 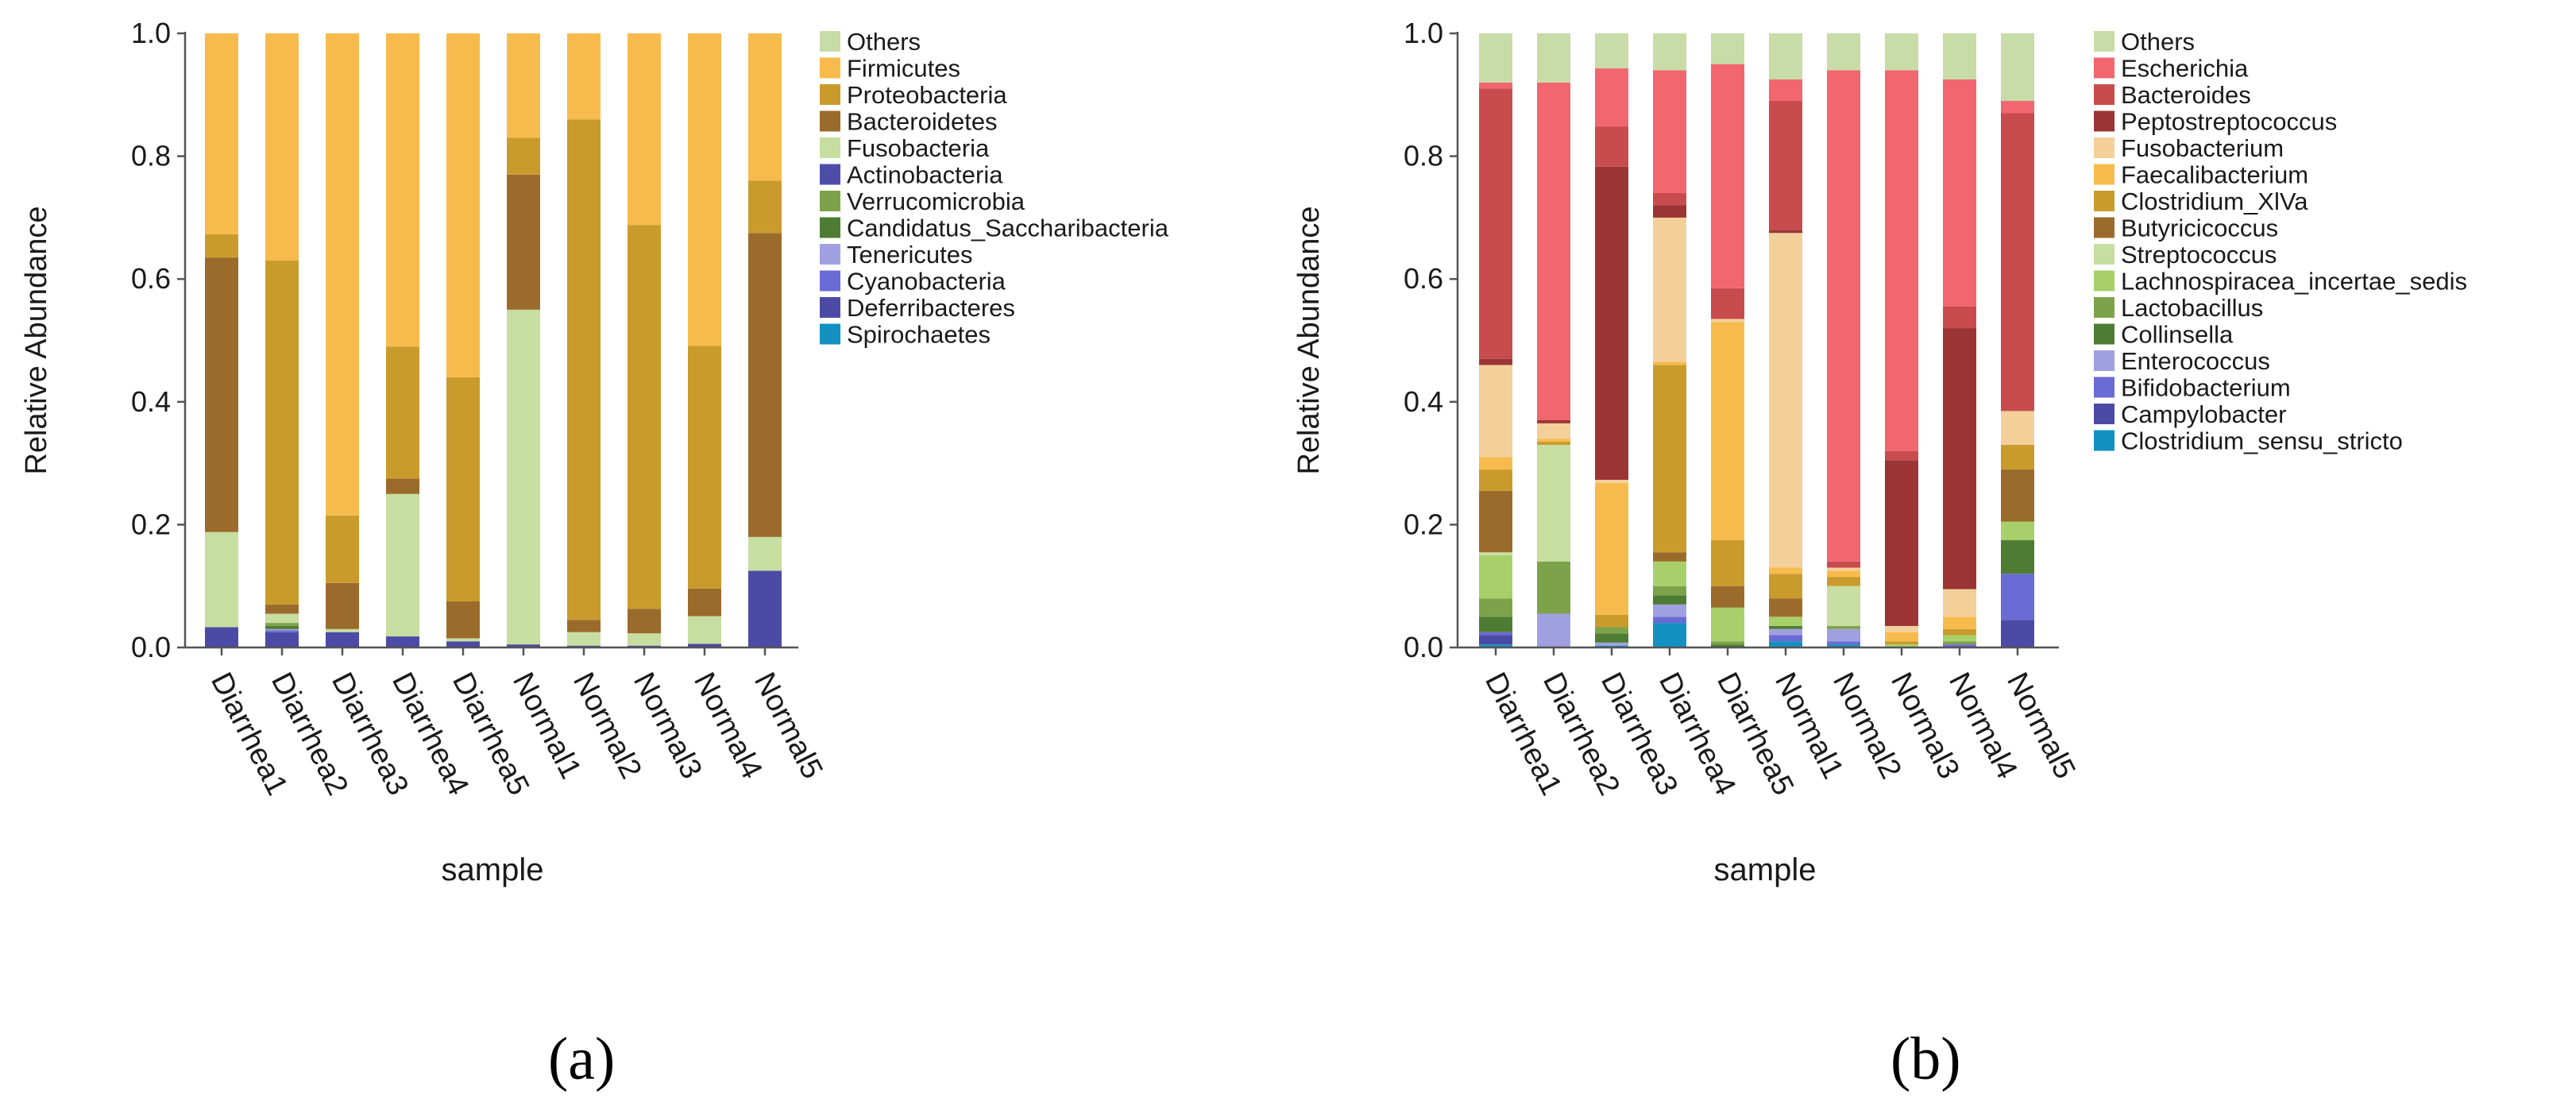 I want to click on bar-normal5-proteobacteria, so click(x=765, y=207).